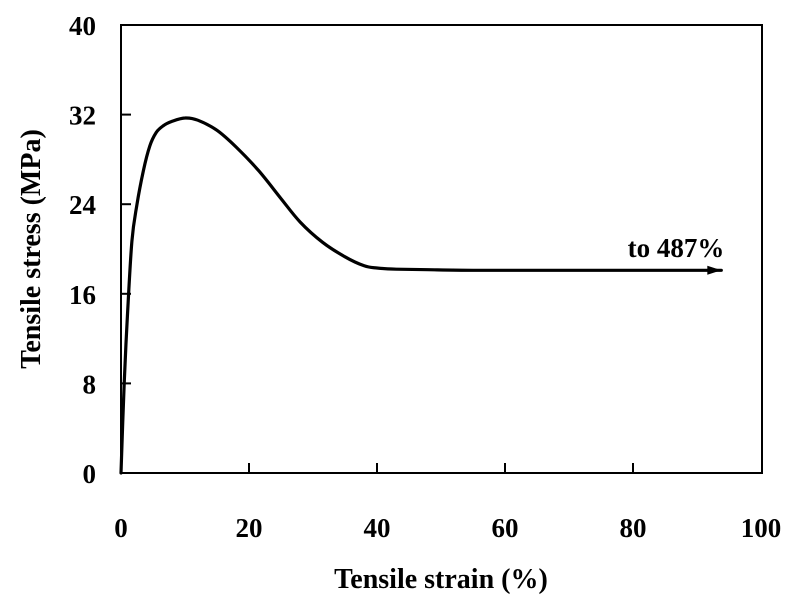 The width and height of the screenshot is (792, 616). What do you see at coordinates (714, 270) in the screenshot?
I see `arrow-head-icon` at bounding box center [714, 270].